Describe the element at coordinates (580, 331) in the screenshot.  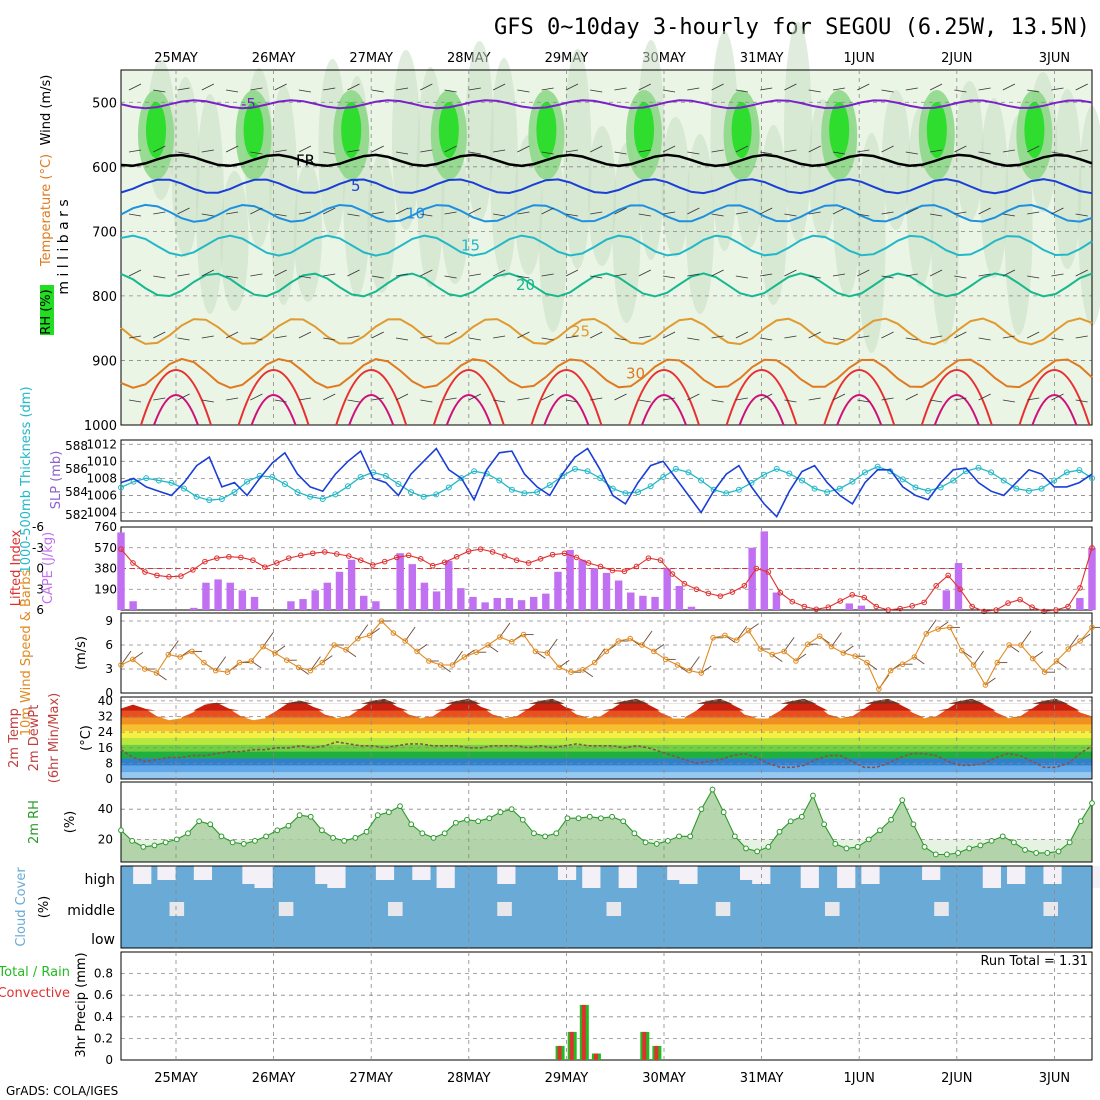
I see `contour-label: 25` at that location.